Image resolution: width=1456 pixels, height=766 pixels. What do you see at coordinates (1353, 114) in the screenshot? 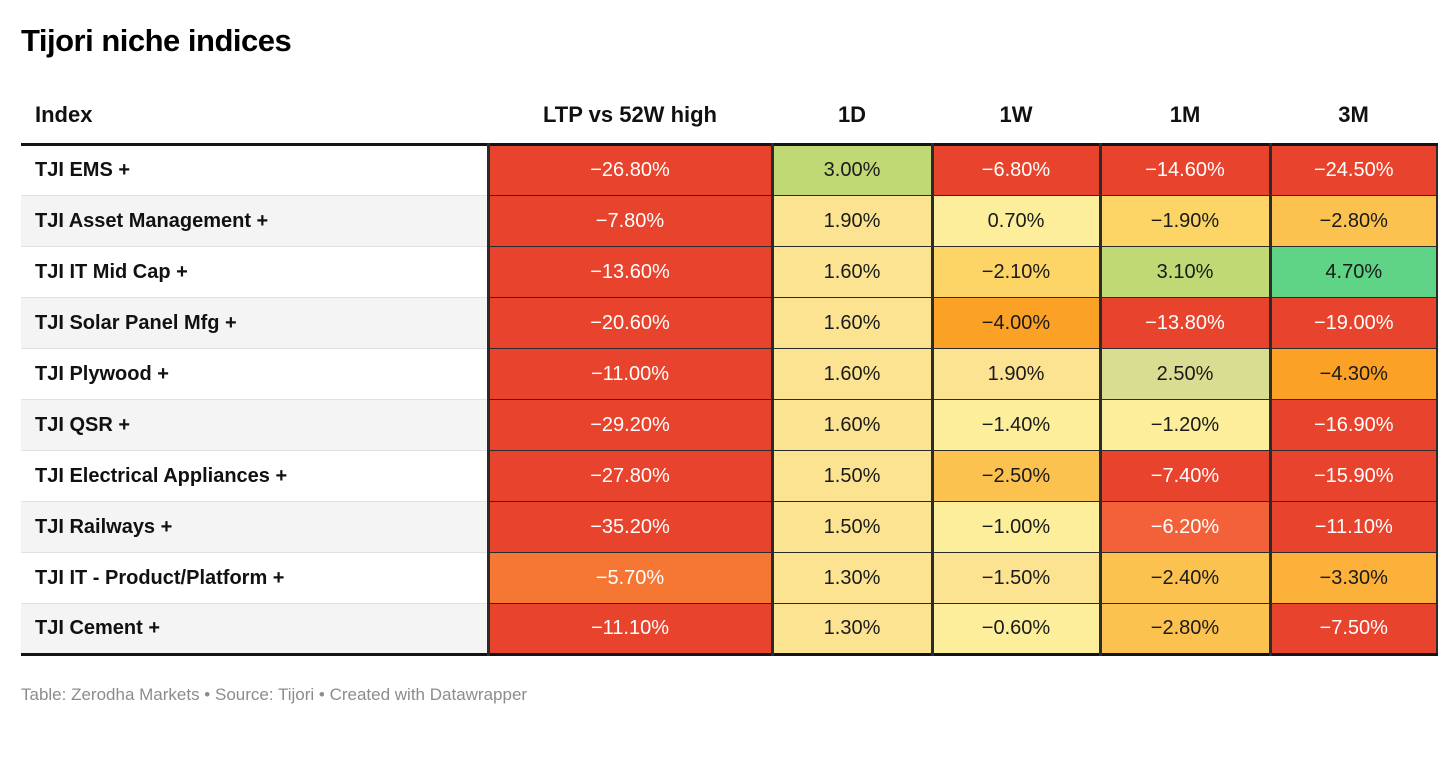
I see `column-header-3m: 3M` at bounding box center [1353, 114].